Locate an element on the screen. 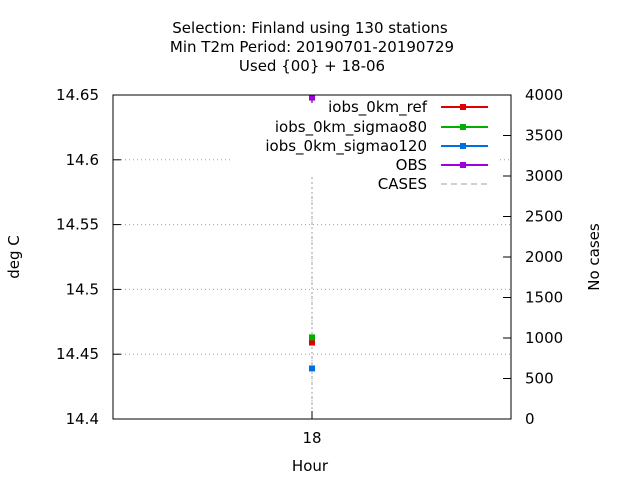 The width and height of the screenshot is (640, 480). x-tick-label: 18 is located at coordinates (311, 438).